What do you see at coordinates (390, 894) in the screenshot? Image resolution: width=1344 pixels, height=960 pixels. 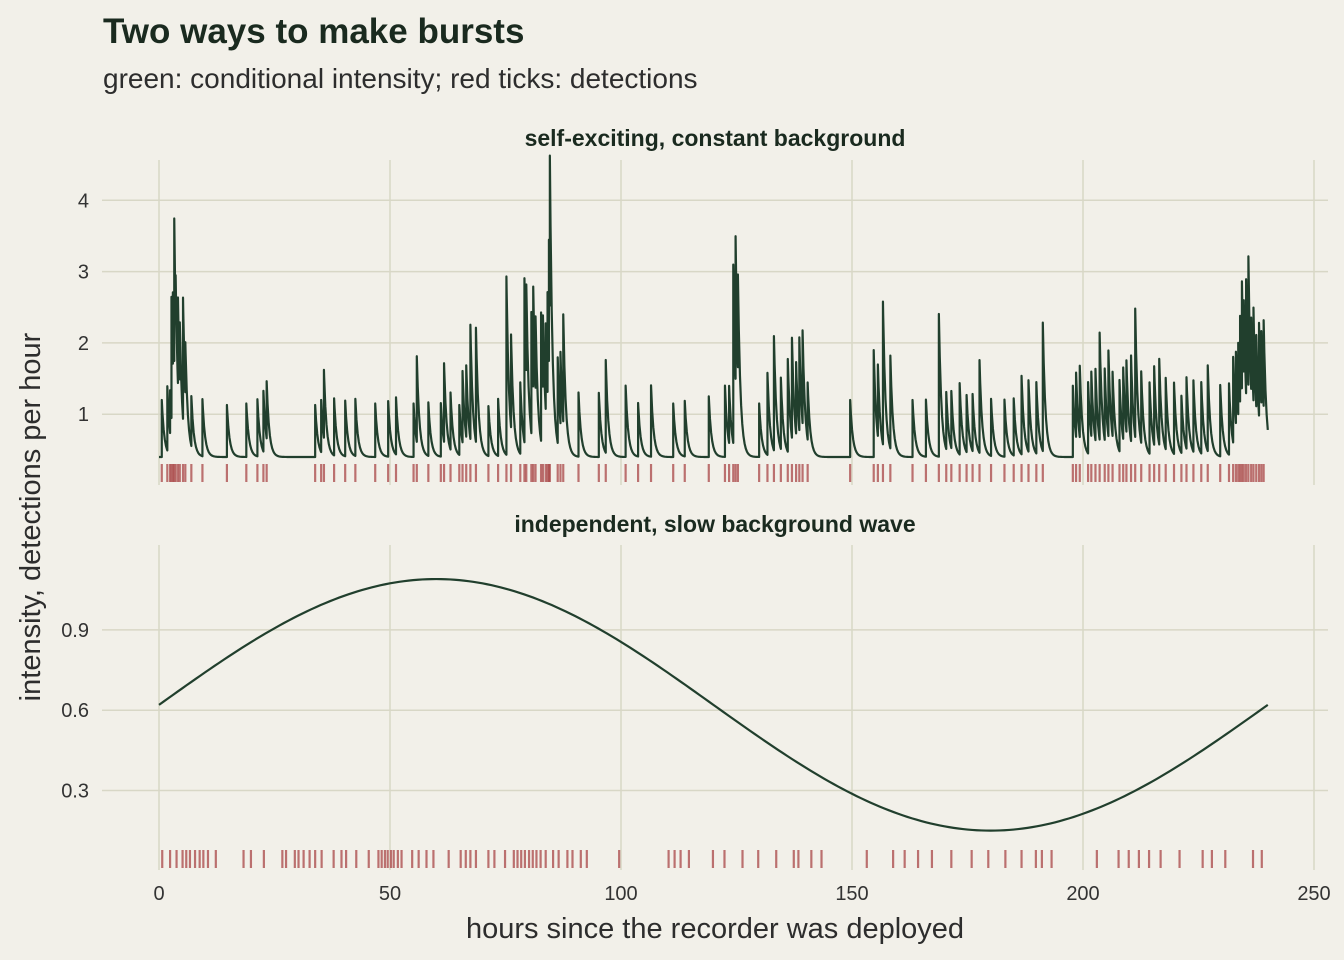 I see `x-tick-label: 50` at bounding box center [390, 894].